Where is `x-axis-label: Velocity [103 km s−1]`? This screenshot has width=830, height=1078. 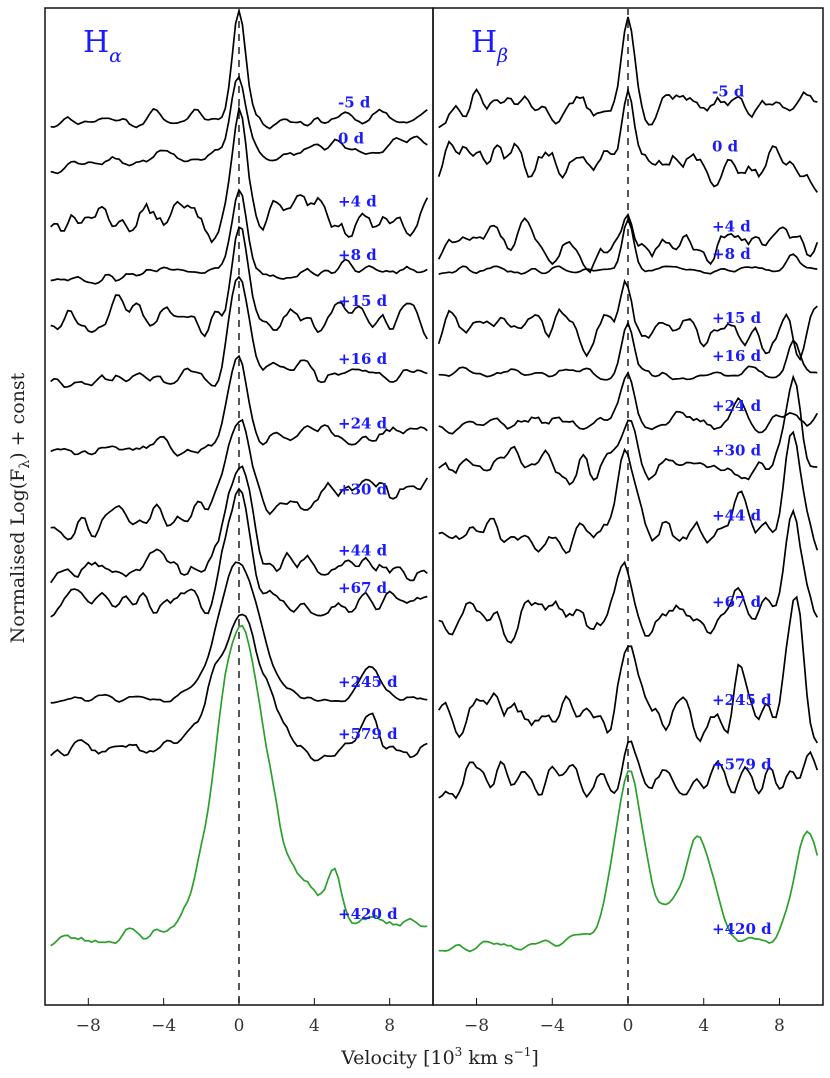
x-axis-label: Velocity [103 km s−1] is located at coordinates (439, 1057).